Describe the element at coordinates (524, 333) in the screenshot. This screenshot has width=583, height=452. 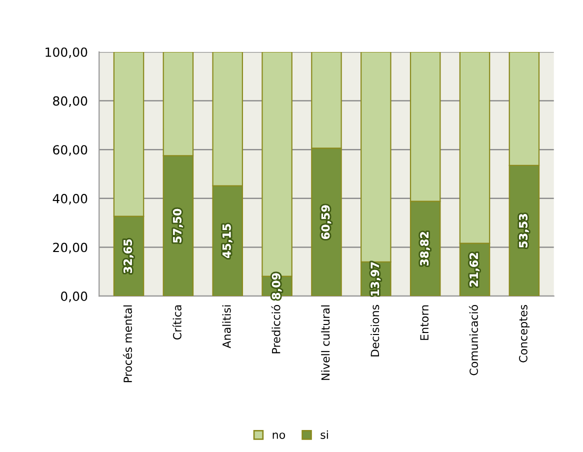
I see `x-tick-label: Conceptes` at that location.